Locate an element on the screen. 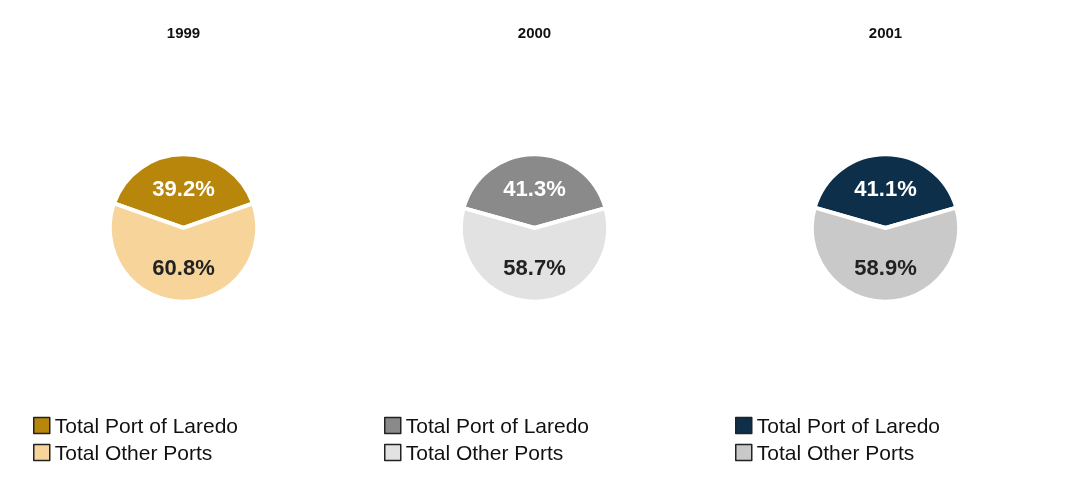 The height and width of the screenshot is (484, 1069). data-label: 41.1% is located at coordinates (885, 188).